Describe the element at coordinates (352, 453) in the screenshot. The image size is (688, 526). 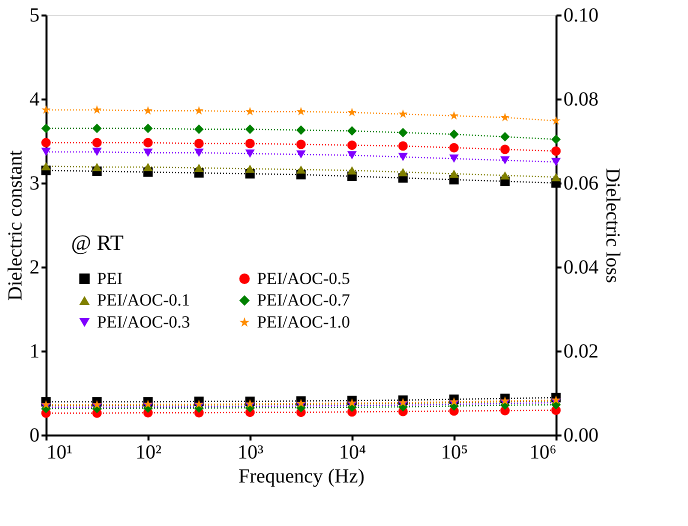
I see `x-tick-label: 10⁴` at that location.